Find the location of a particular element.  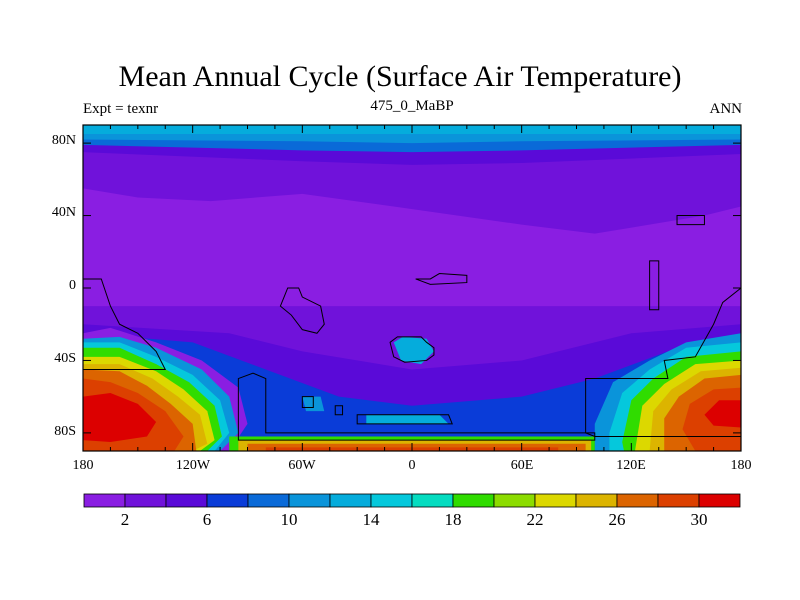

colorbar-label: 18 is located at coordinates (453, 519).